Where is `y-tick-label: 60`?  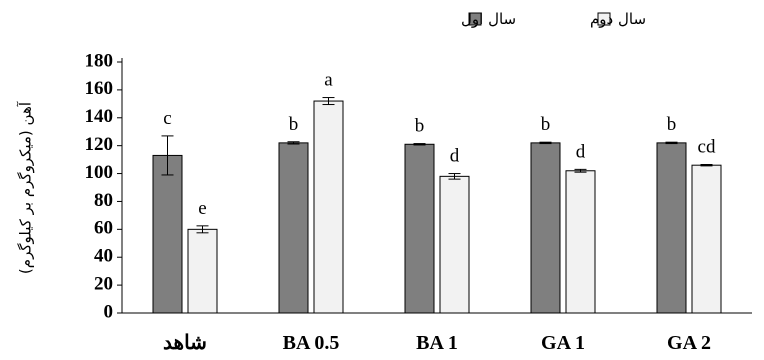 y-tick-label: 60 is located at coordinates (103, 228).